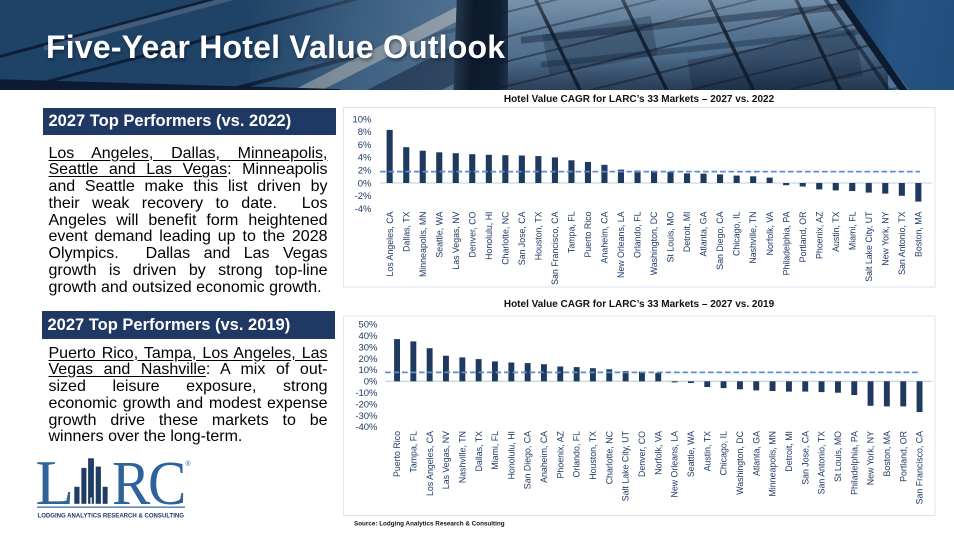 This screenshot has width=954, height=538. What do you see at coordinates (366, 416) in the screenshot?
I see `svg-text: -30%` at bounding box center [366, 416].